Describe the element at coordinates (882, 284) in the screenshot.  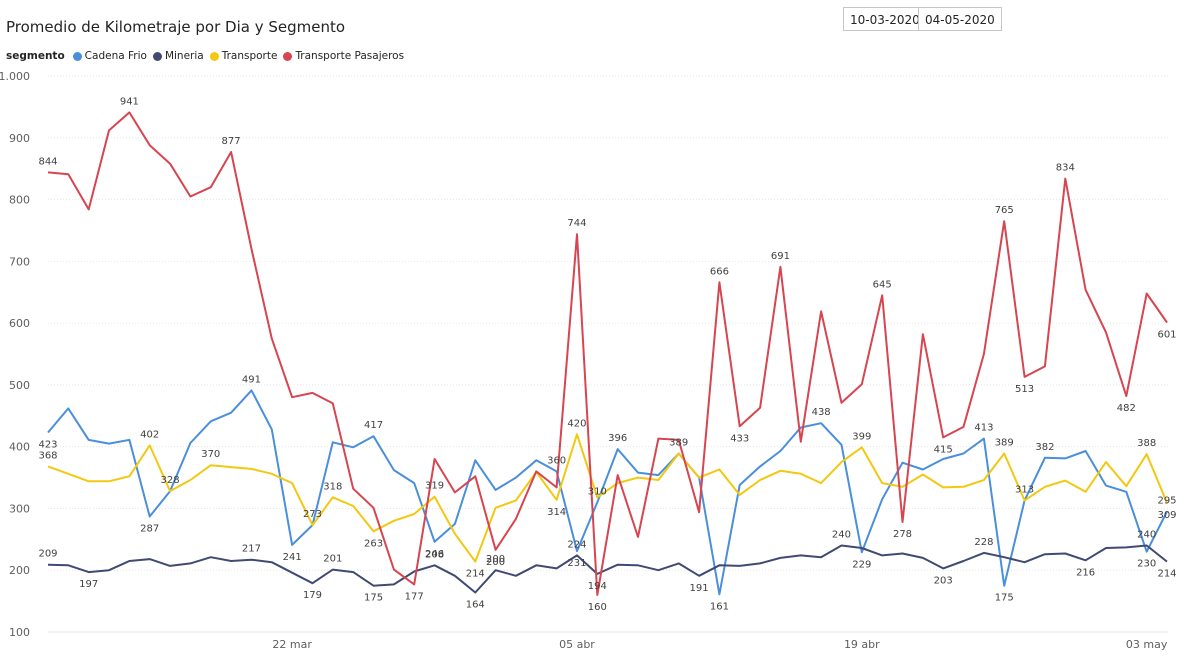
I see `data-label: 645` at that location.